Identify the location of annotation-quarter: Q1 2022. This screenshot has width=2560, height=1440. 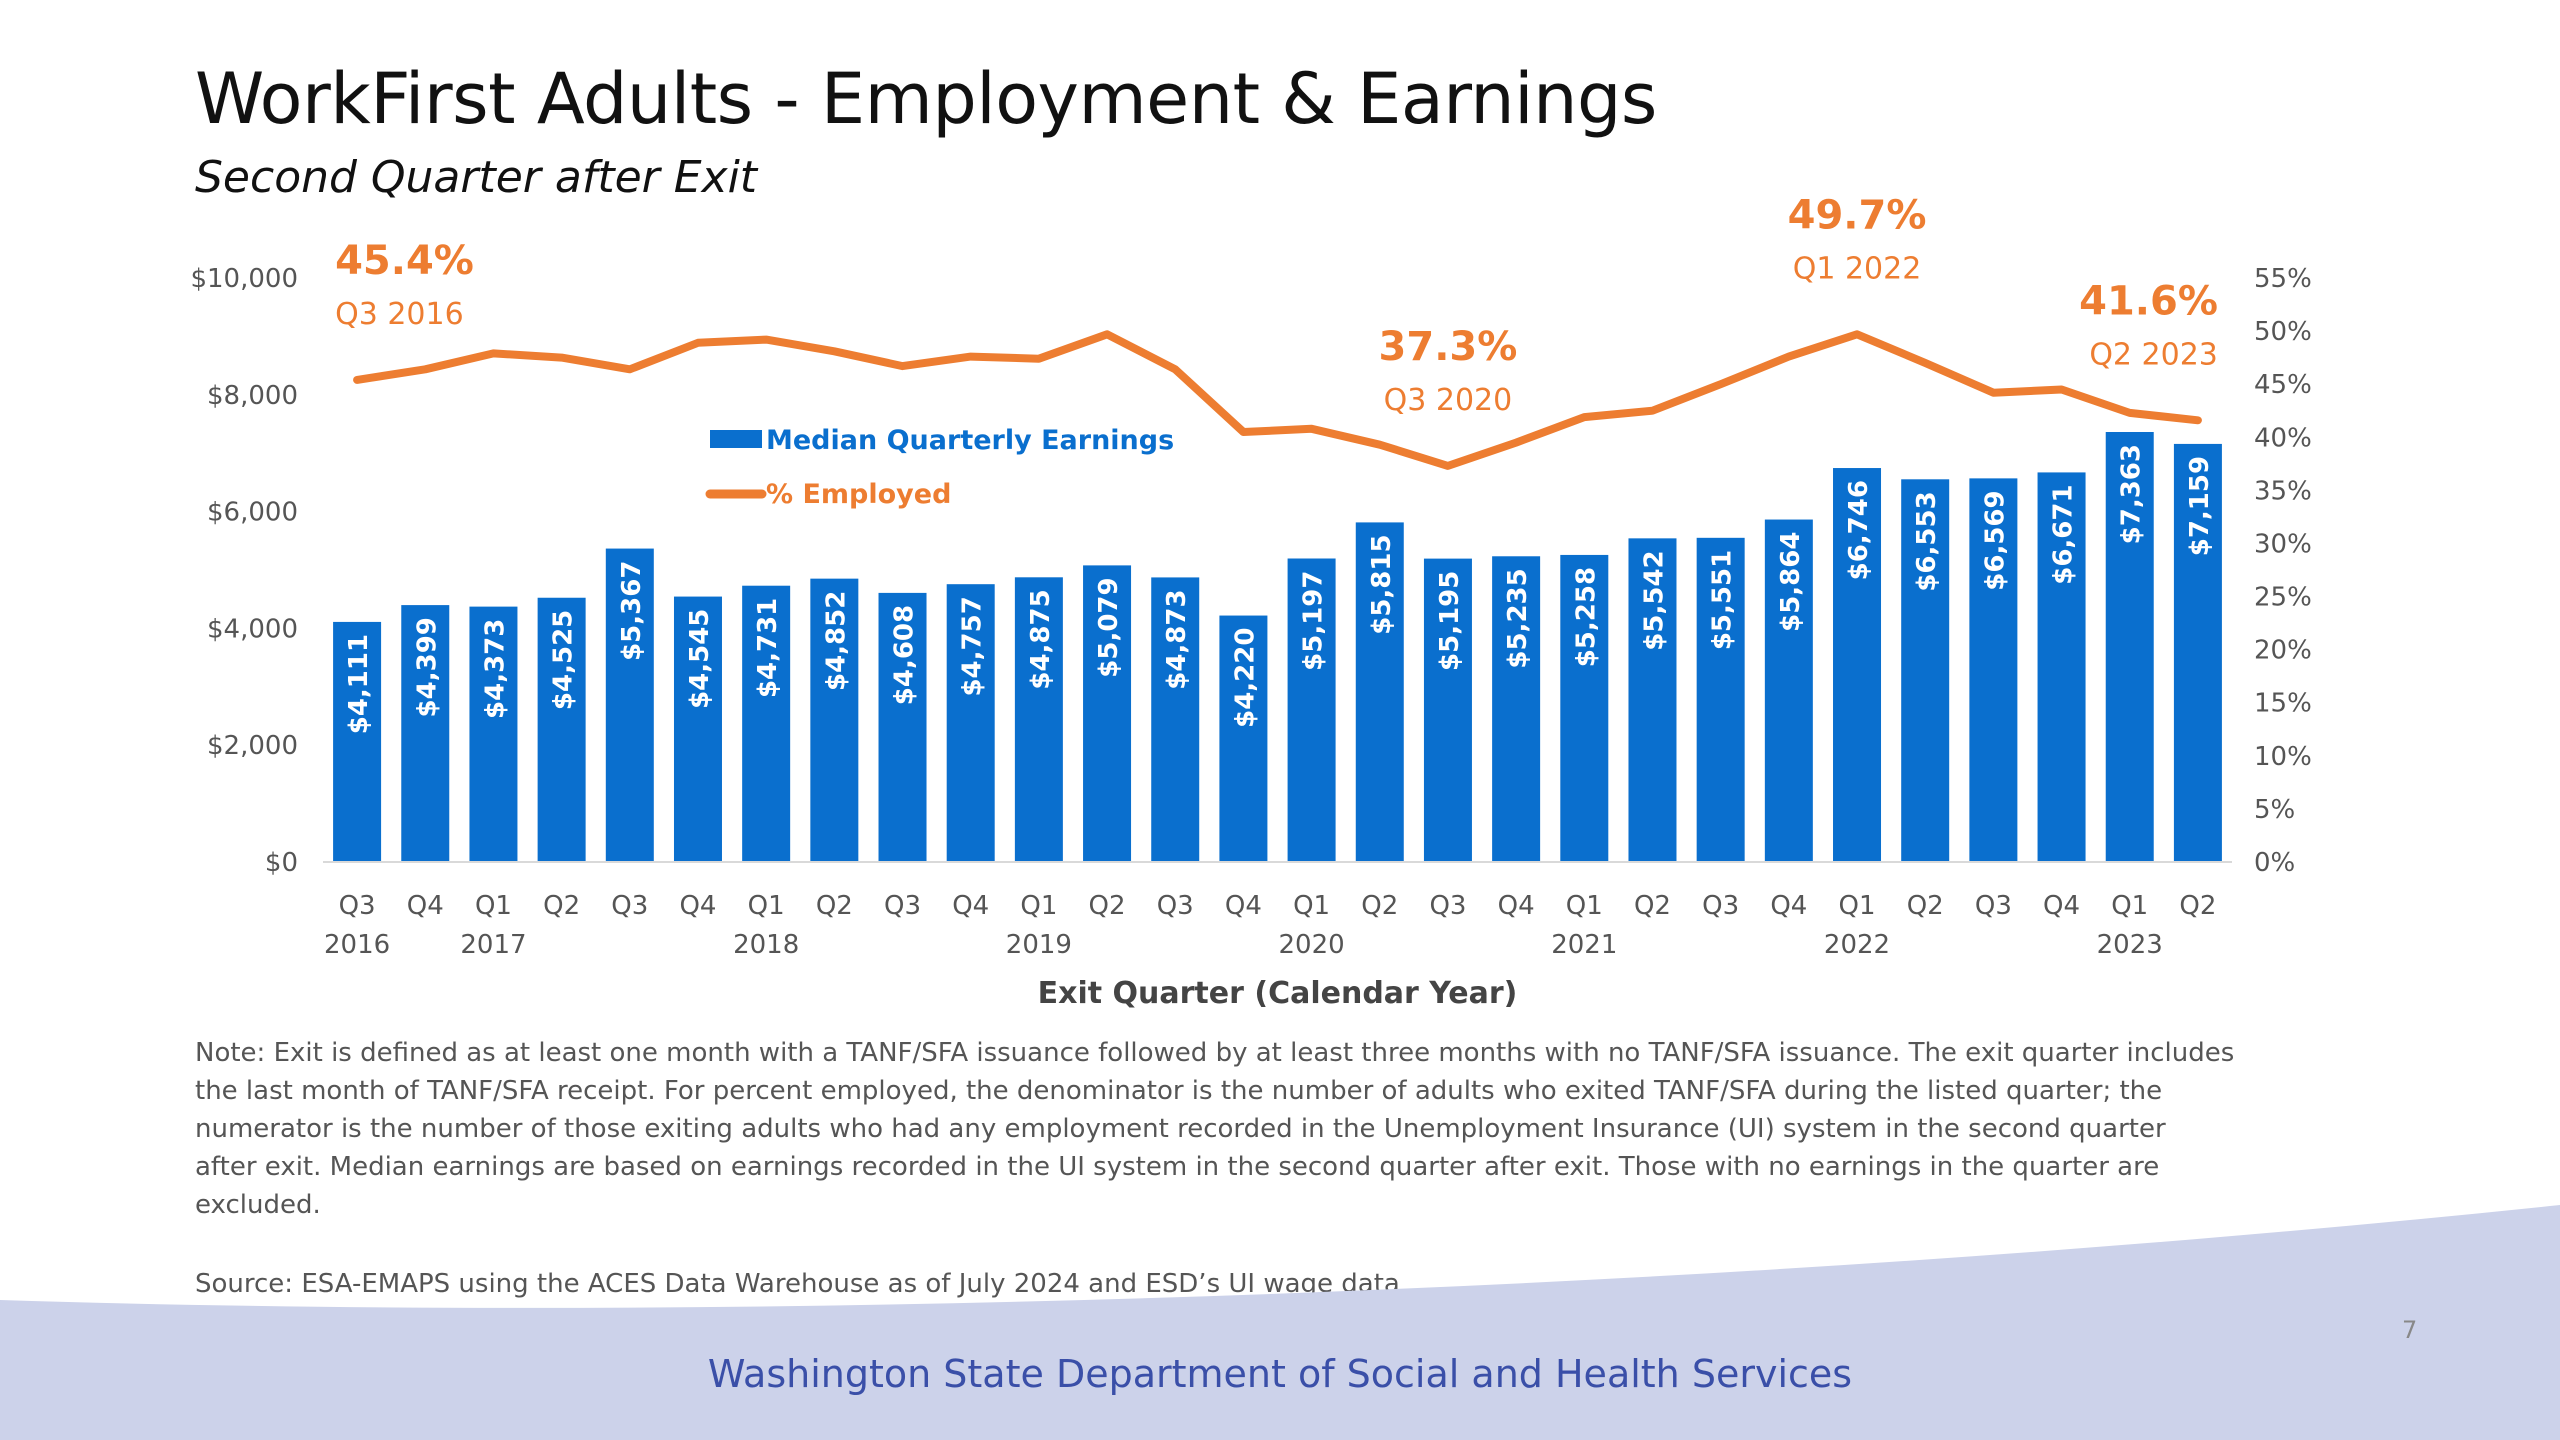
(1857, 268).